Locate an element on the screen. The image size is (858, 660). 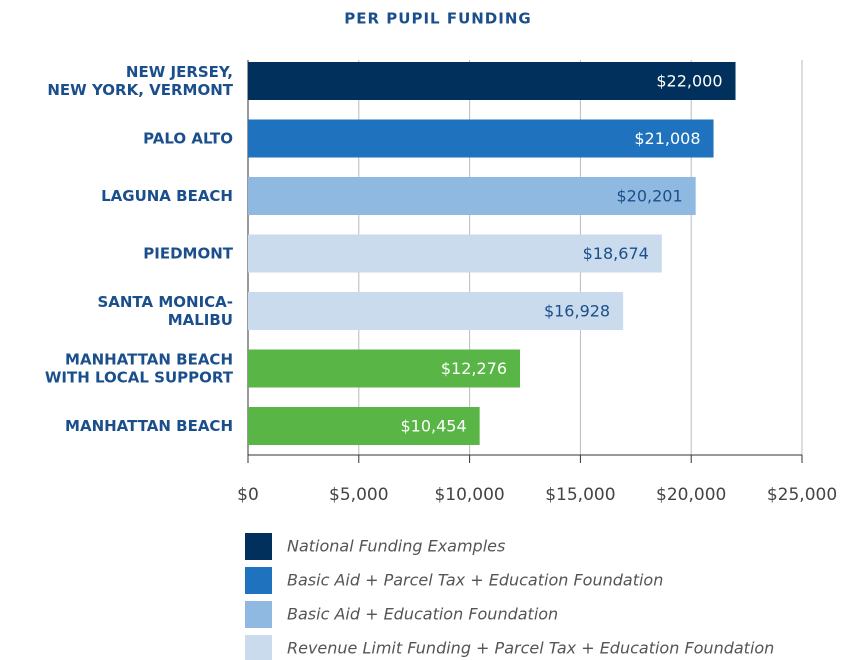
value-label: $22,000 is located at coordinates (689, 81).